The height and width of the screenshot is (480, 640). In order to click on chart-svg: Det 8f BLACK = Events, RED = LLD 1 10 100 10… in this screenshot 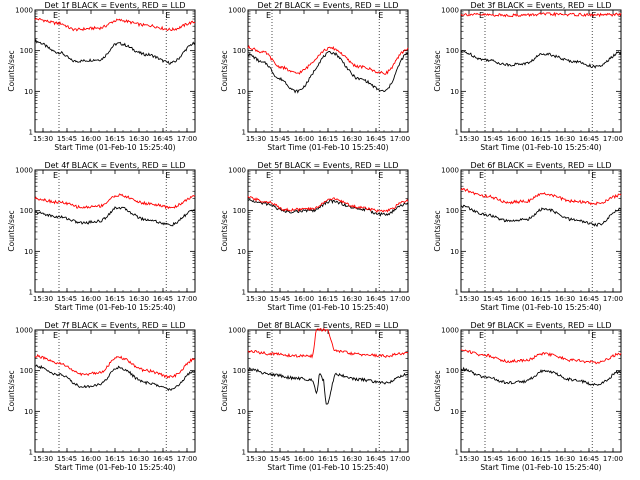, I will do `click(315, 396)`.